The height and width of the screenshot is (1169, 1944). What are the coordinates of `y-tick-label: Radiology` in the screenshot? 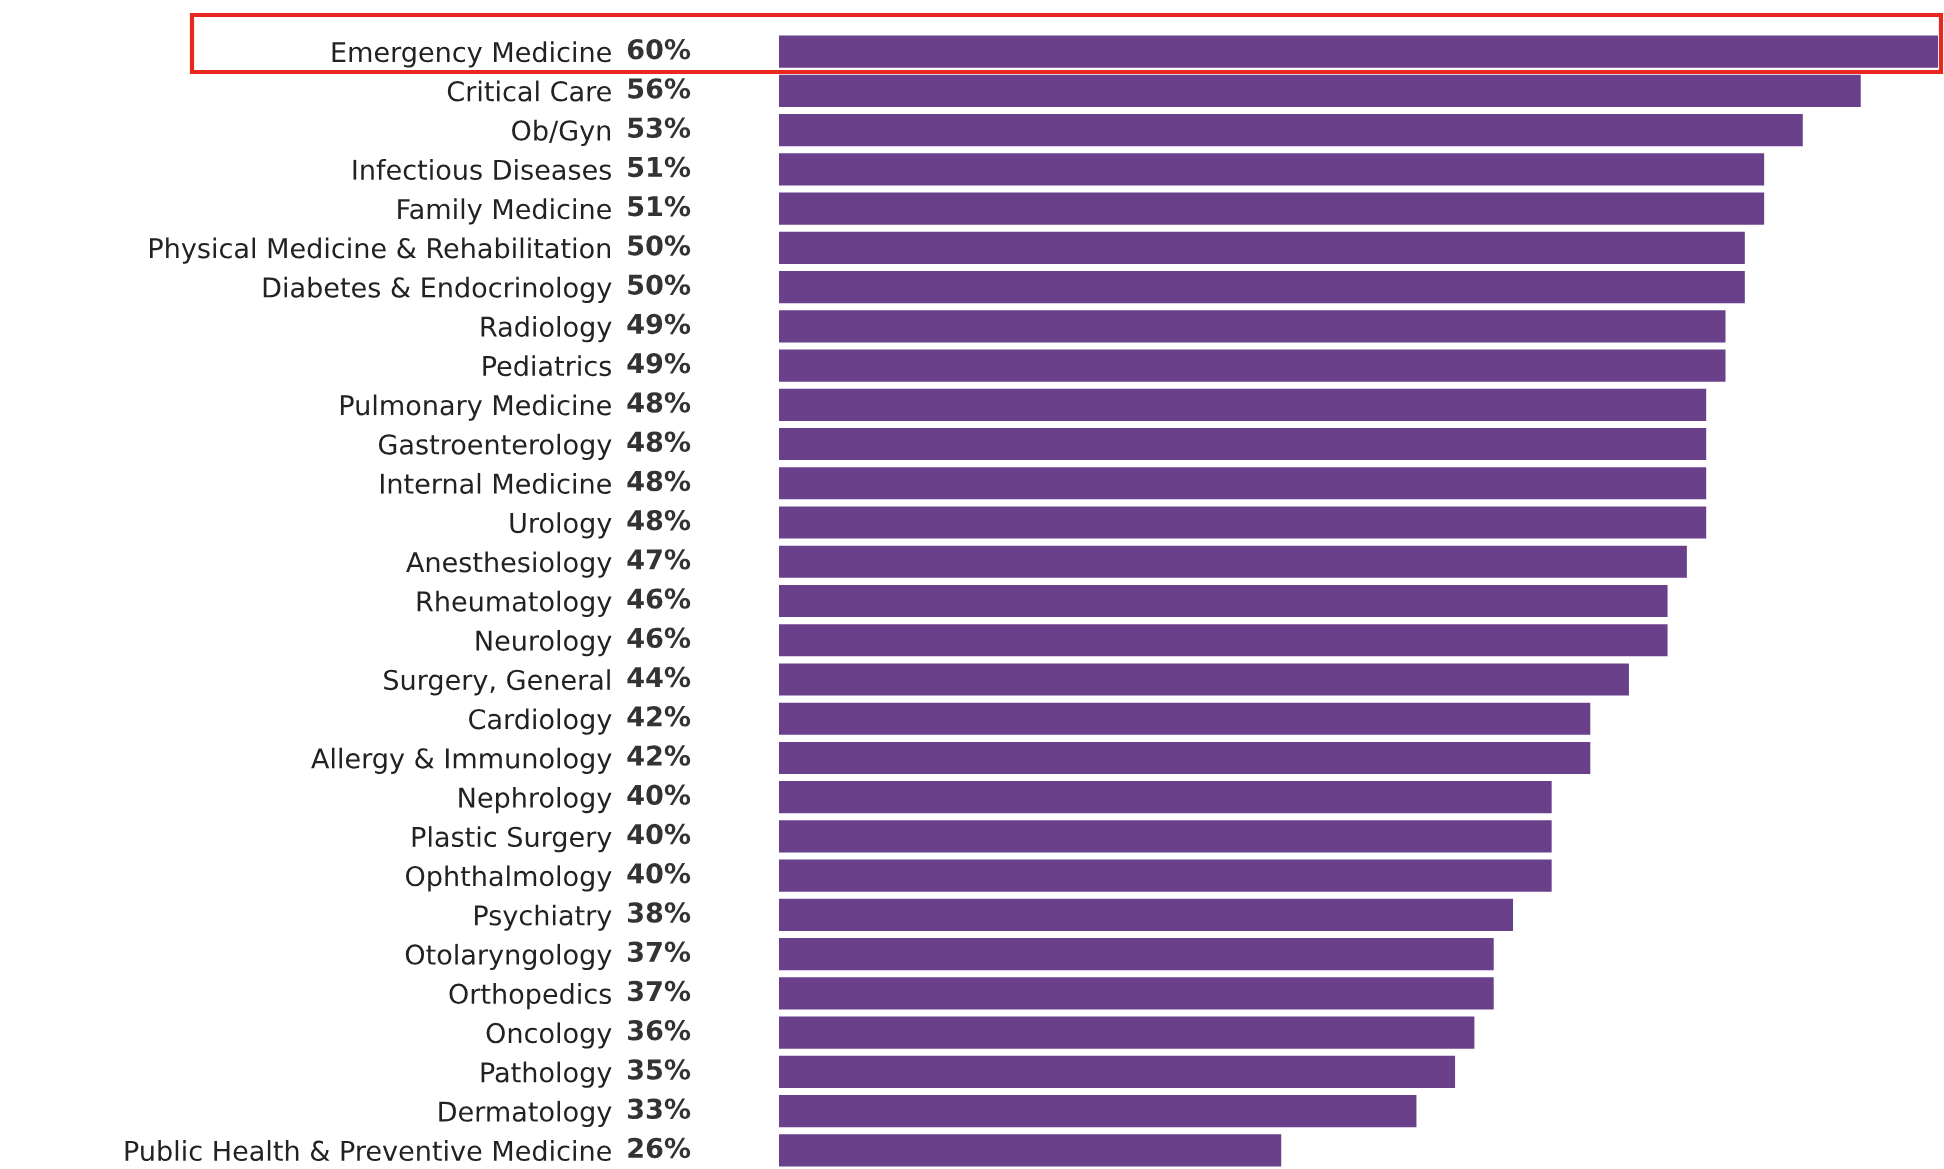 It's located at (546, 329).